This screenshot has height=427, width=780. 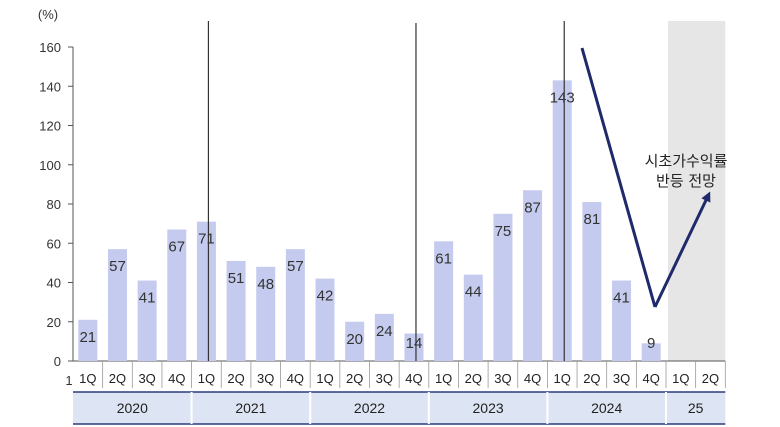 What do you see at coordinates (384, 331) in the screenshot?
I see `data-label: 24` at bounding box center [384, 331].